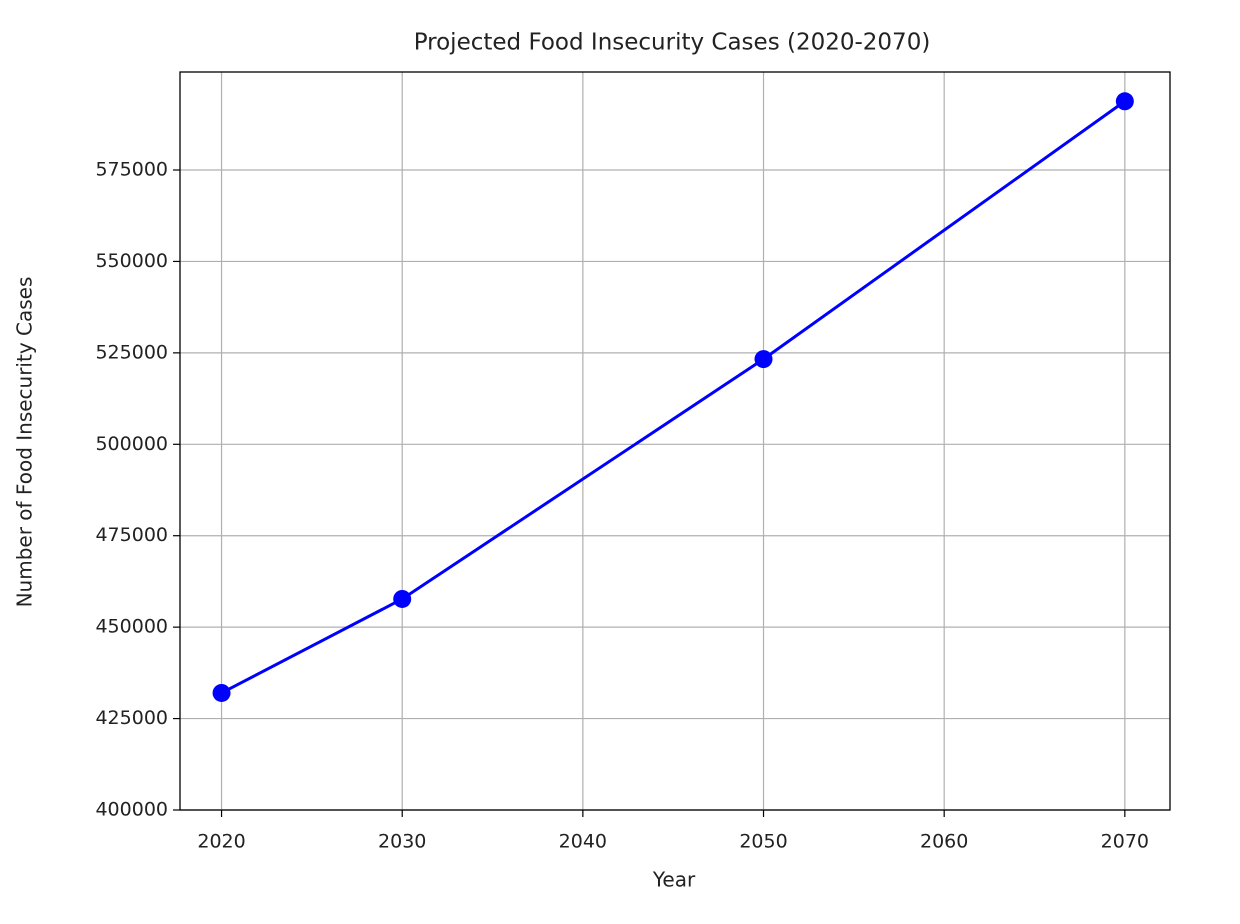 Image resolution: width=1240 pixels, height=924 pixels. I want to click on y-tick-label: 425000, so click(131, 718).